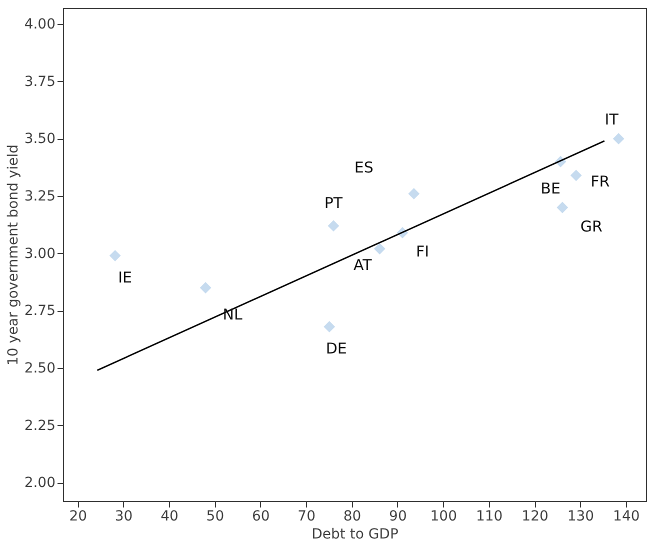 This screenshot has width=651, height=548. I want to click on y-tick-label: 2.00, so click(40, 483).